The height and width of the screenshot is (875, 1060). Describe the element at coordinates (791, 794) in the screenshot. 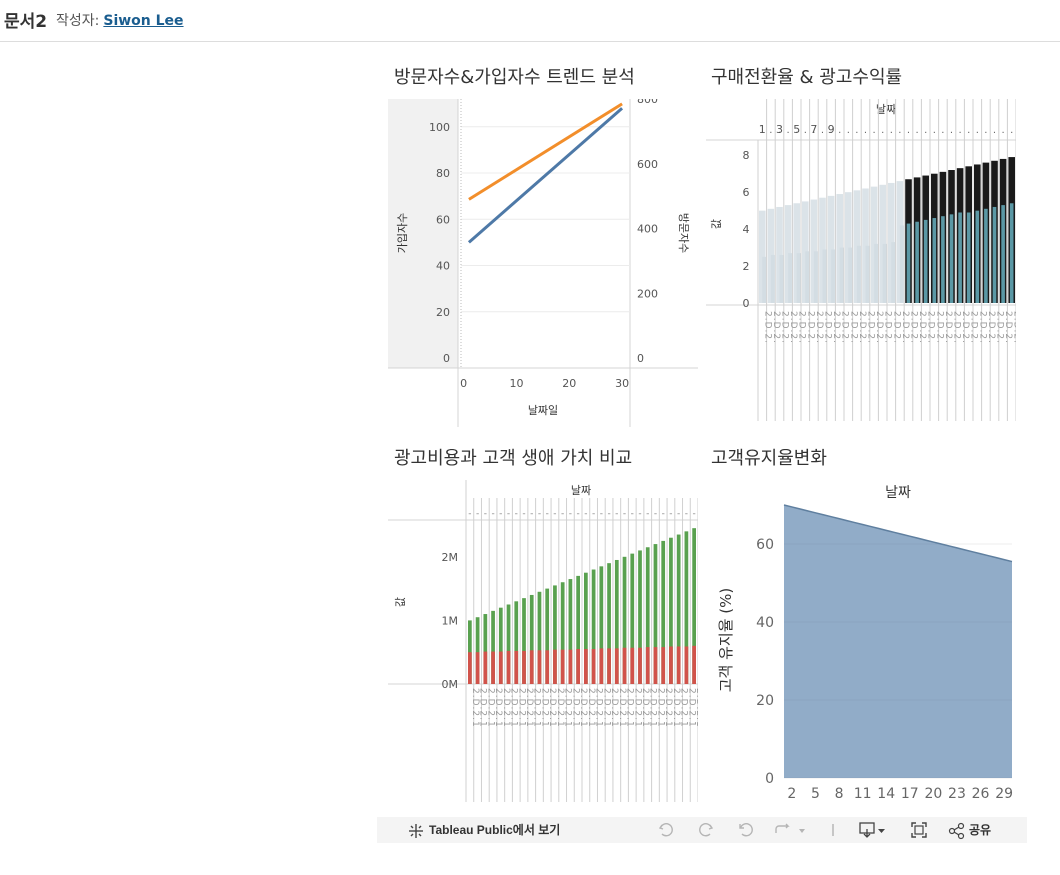

I see `x-tick-label: 2` at that location.